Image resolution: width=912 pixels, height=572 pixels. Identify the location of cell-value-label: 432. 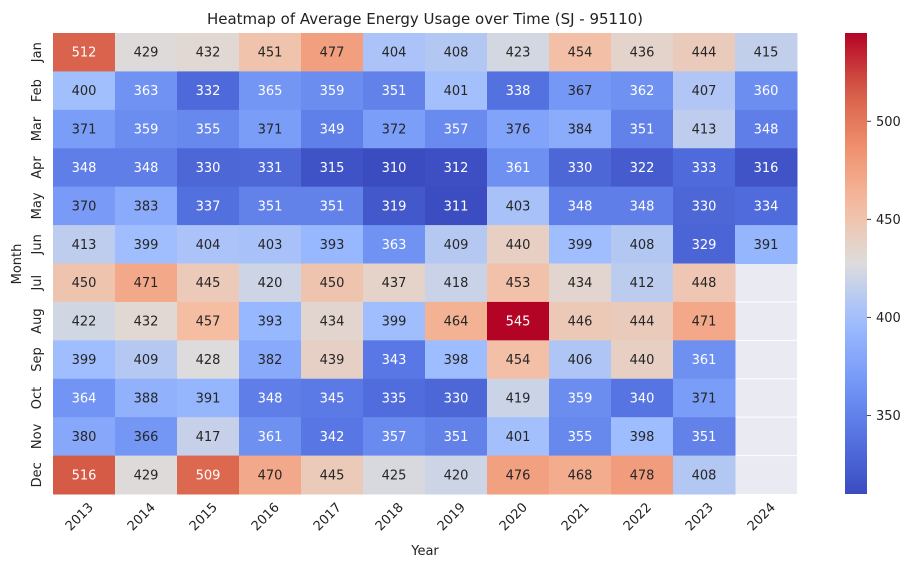
(208, 53).